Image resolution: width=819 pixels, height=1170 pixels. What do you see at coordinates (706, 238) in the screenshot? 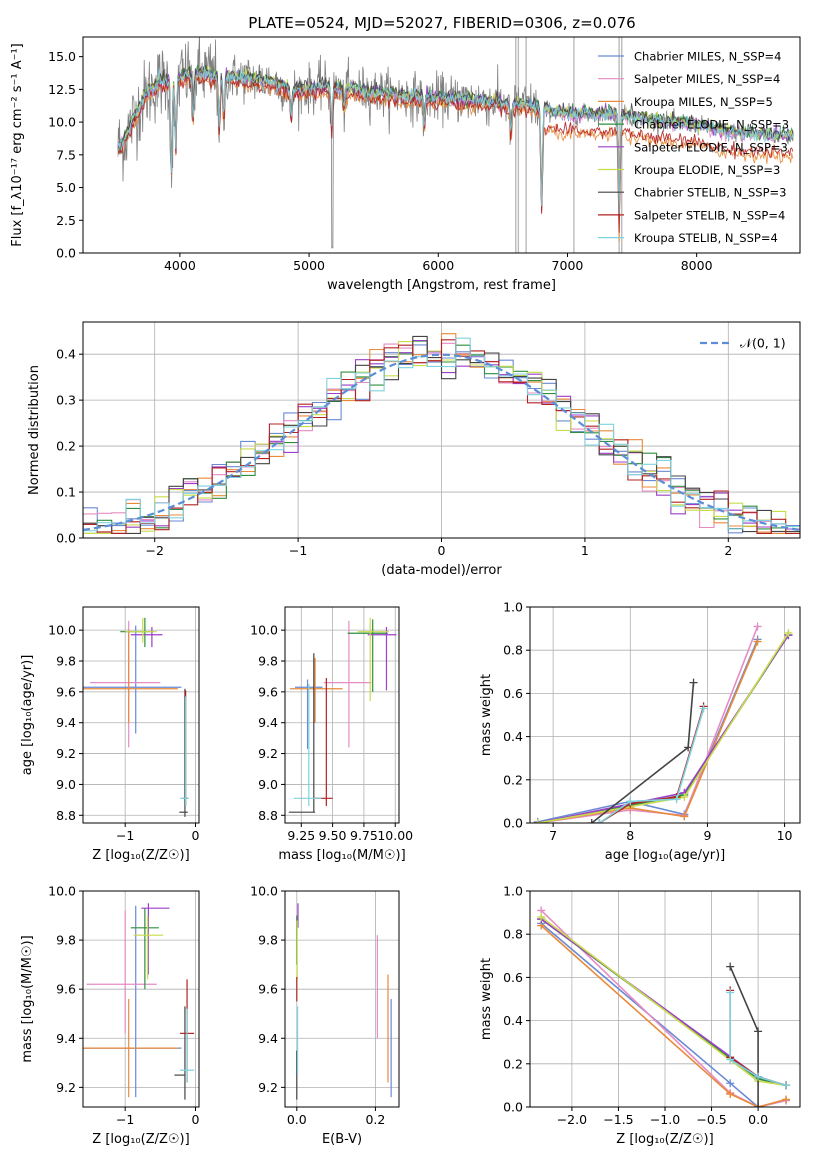
I see `legend-label-9: Kroupa STELIB, N_SSP=4` at bounding box center [706, 238].